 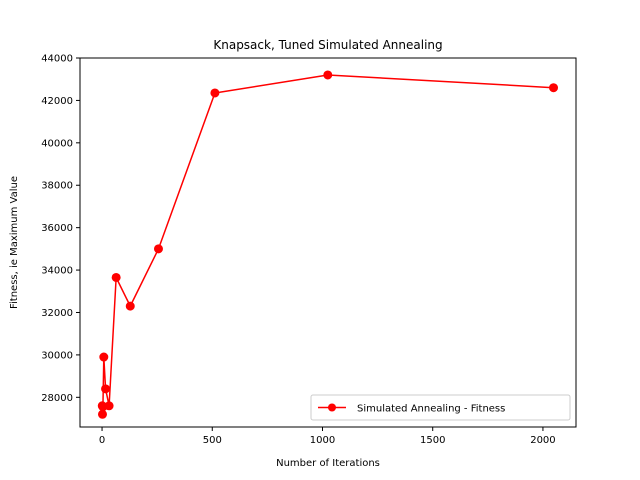 What do you see at coordinates (431, 409) in the screenshot?
I see `legend-label: Simulated Annealing - Fitness` at bounding box center [431, 409].